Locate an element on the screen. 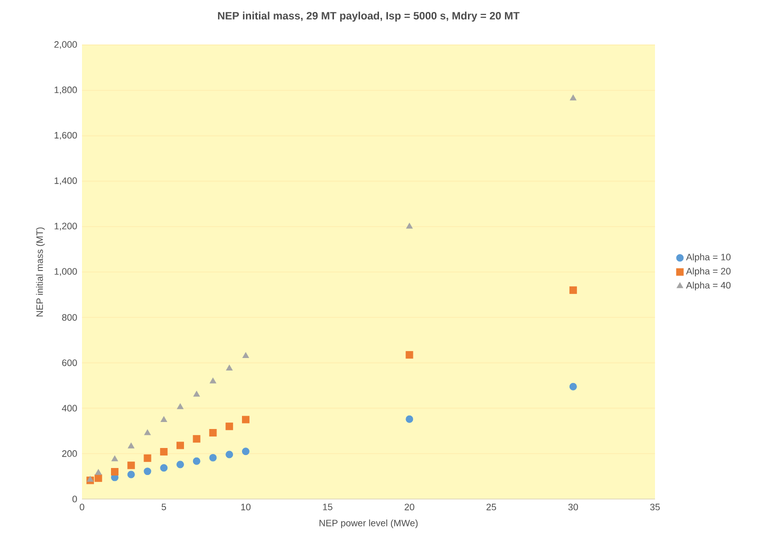  y-tick-label: 1,400 is located at coordinates (65, 181).